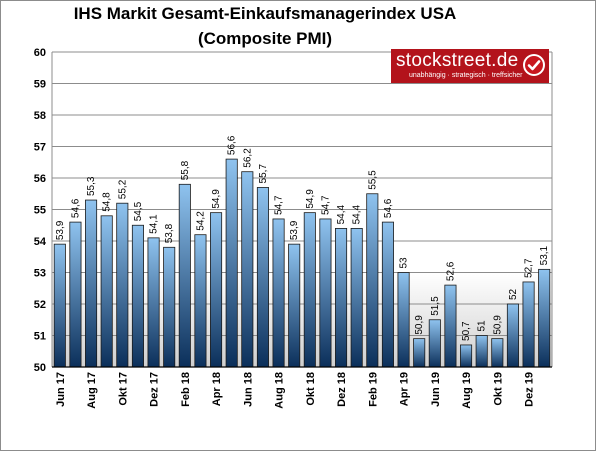 The height and width of the screenshot is (451, 596). What do you see at coordinates (217, 389) in the screenshot?
I see `x-tick-label: Apr 18` at bounding box center [217, 389].